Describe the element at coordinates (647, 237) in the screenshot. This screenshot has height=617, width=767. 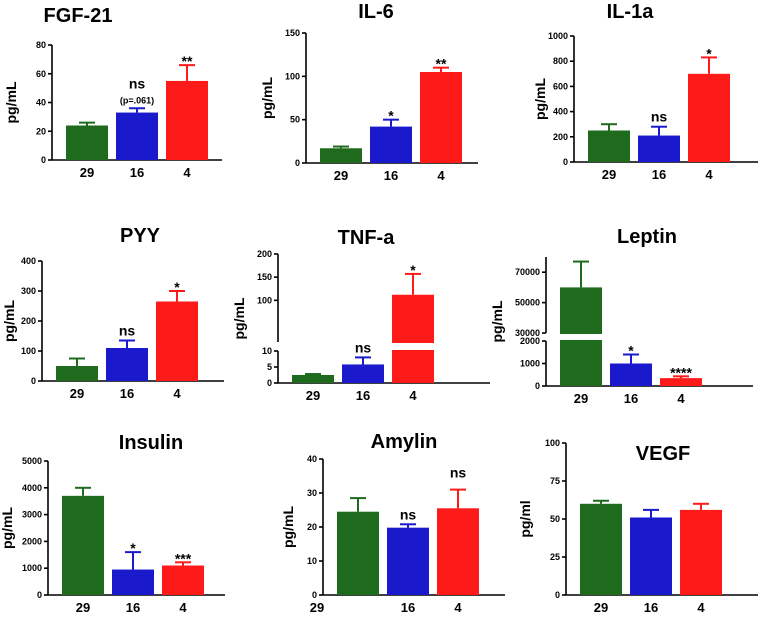
I see `chart-title: Leptin` at that location.